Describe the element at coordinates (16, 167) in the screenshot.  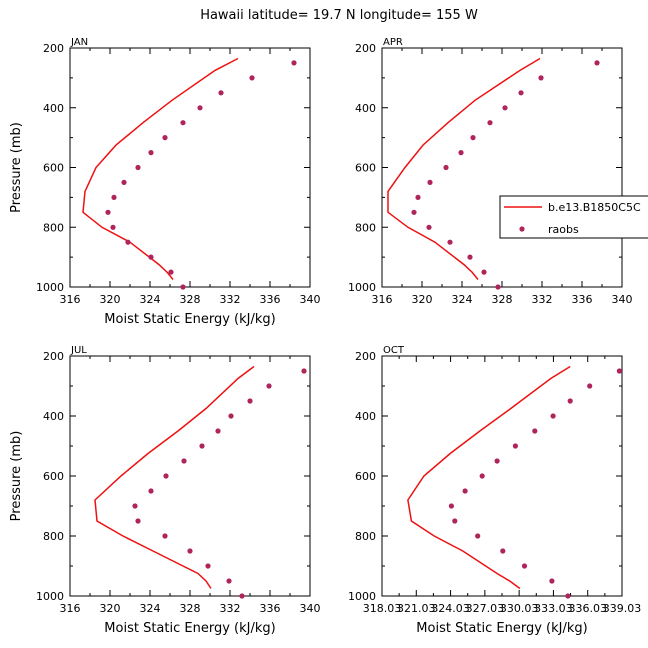
I see `y-axis-label: Pressure (mb)` at that location.